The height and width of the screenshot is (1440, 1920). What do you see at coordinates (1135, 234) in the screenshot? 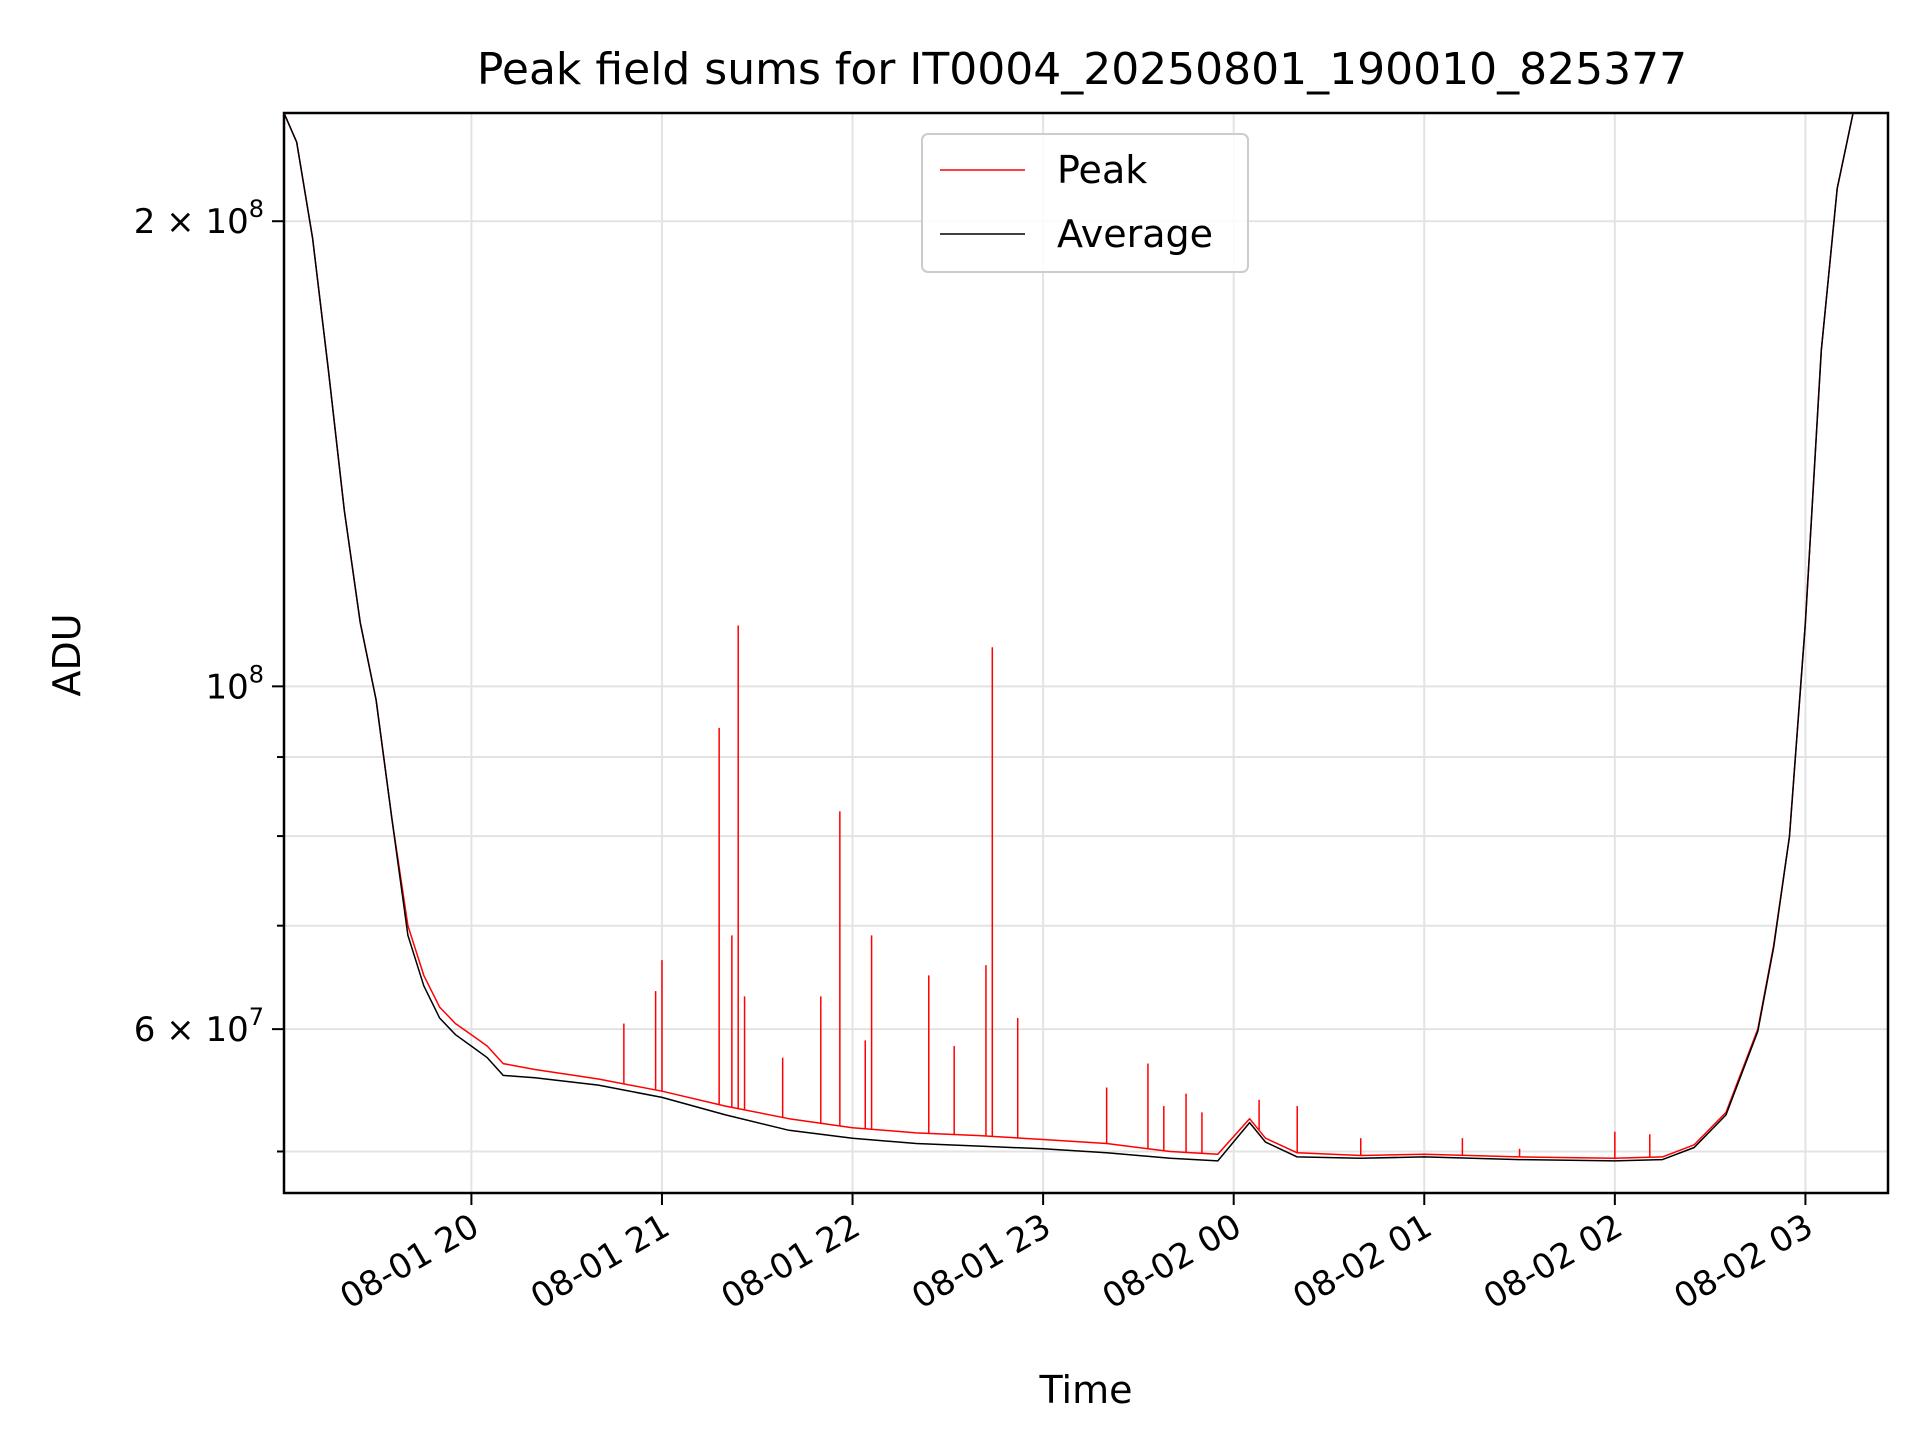
I see `legend-label-average: Average` at bounding box center [1135, 234].